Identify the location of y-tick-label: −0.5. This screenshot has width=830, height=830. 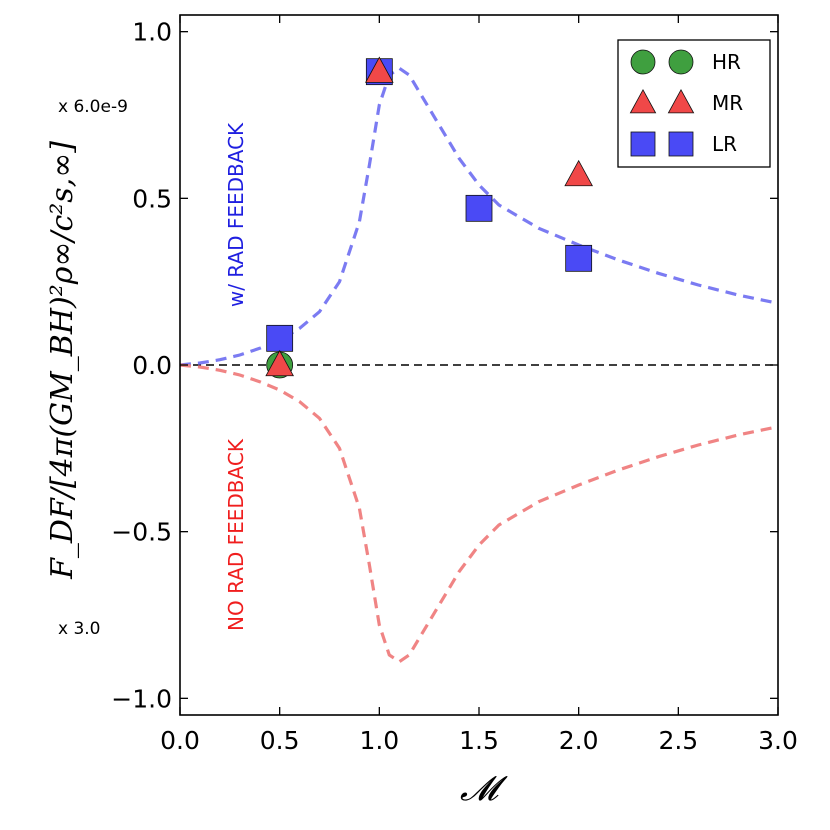
(141, 532).